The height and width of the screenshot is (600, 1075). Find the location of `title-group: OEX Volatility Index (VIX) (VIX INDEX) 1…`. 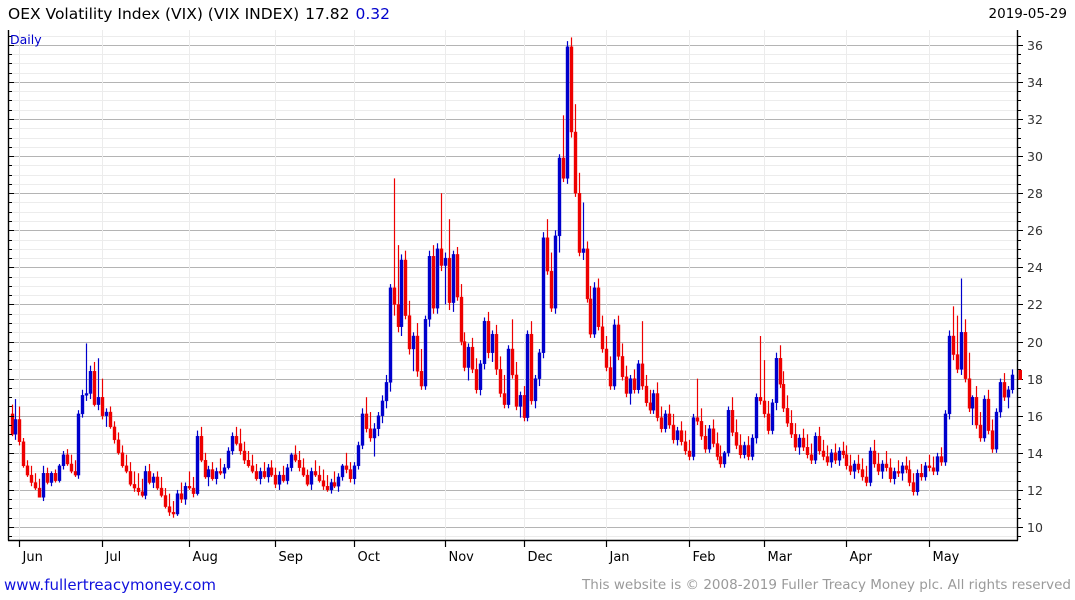

title-group: OEX Volatility Index (VIX) (VIX INDEX) 1… is located at coordinates (199, 14).